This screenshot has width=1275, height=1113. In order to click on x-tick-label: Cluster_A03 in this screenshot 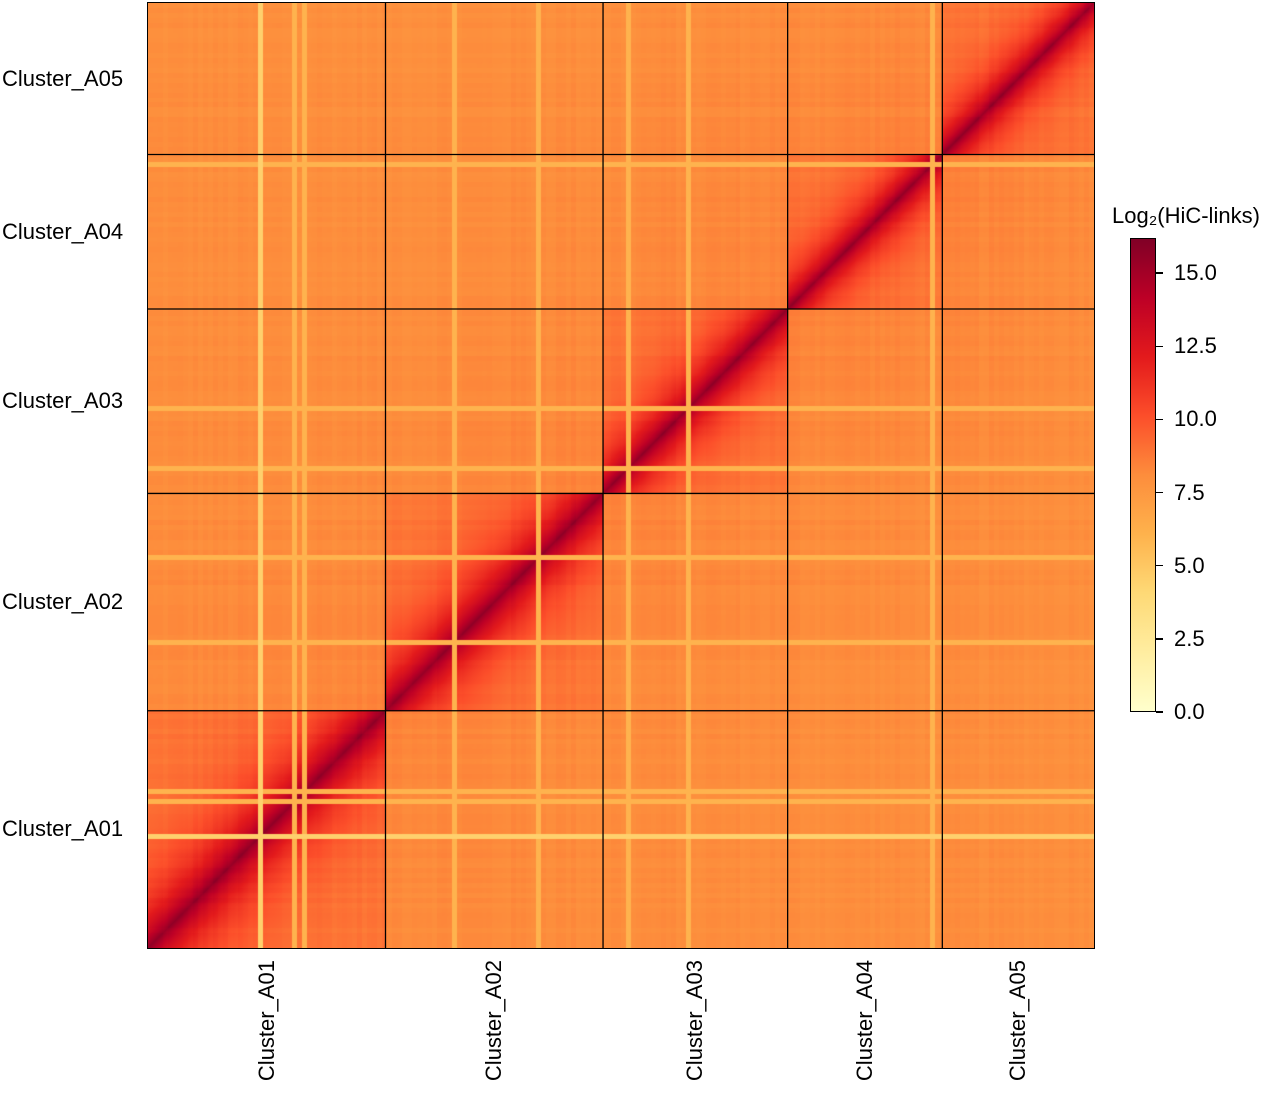, I will do `click(695, 1021)`.